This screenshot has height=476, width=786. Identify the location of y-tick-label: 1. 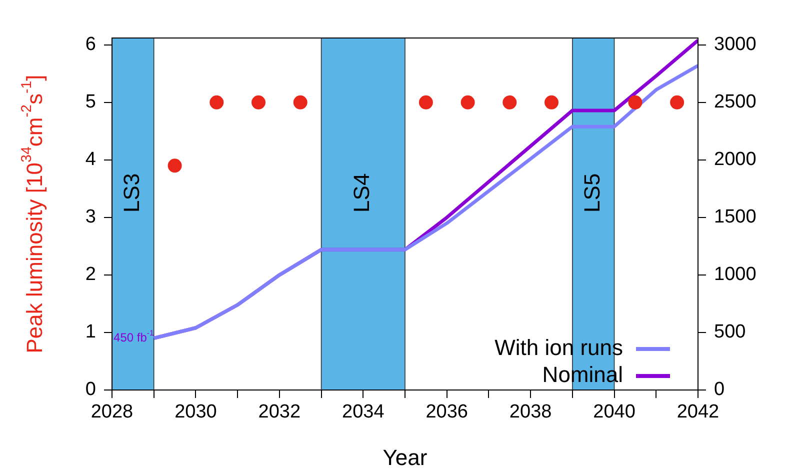
(90, 332).